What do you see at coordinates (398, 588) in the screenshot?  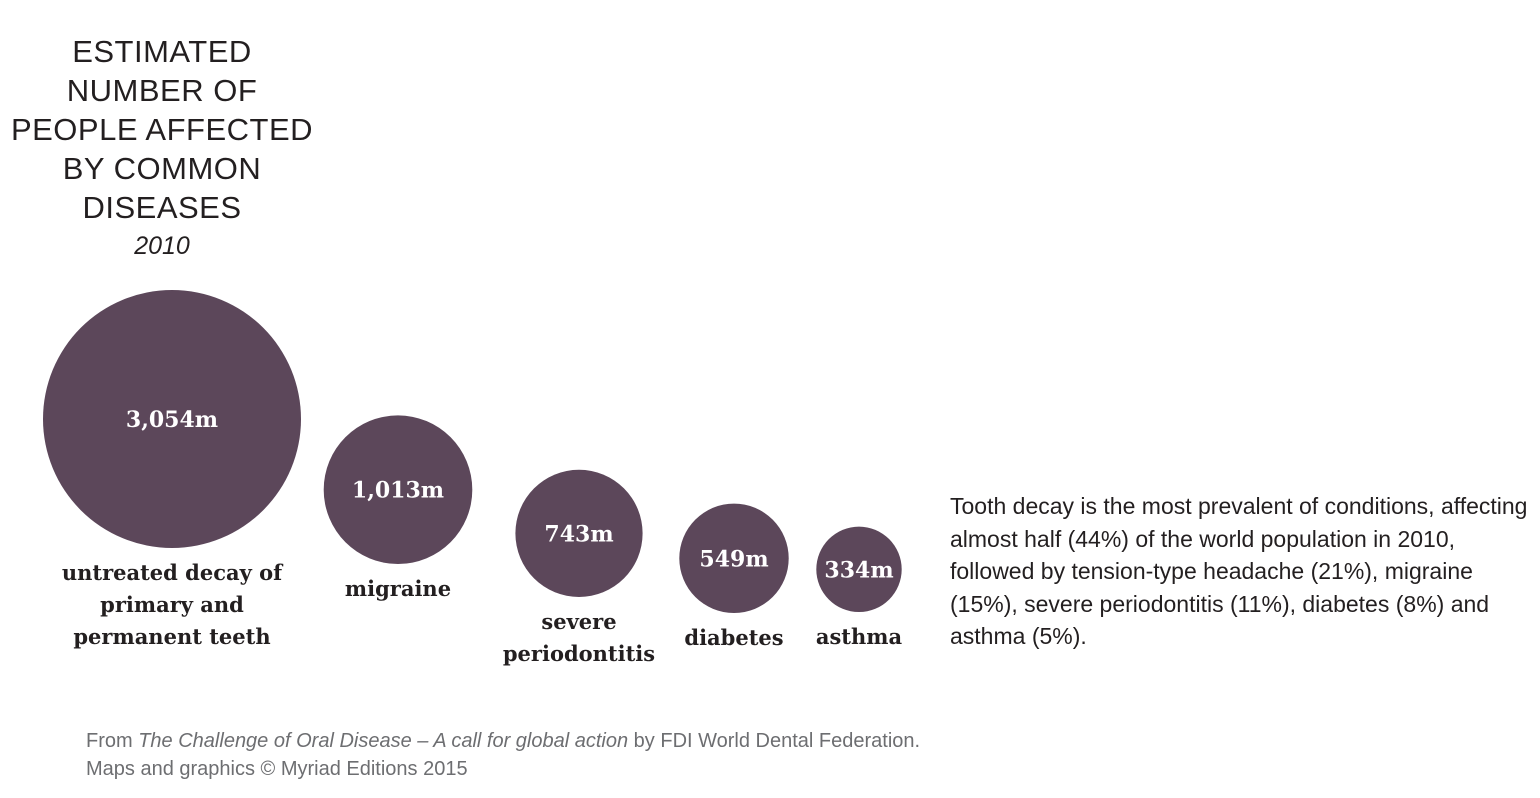 I see `bubble-label-2-line-1: migraine` at bounding box center [398, 588].